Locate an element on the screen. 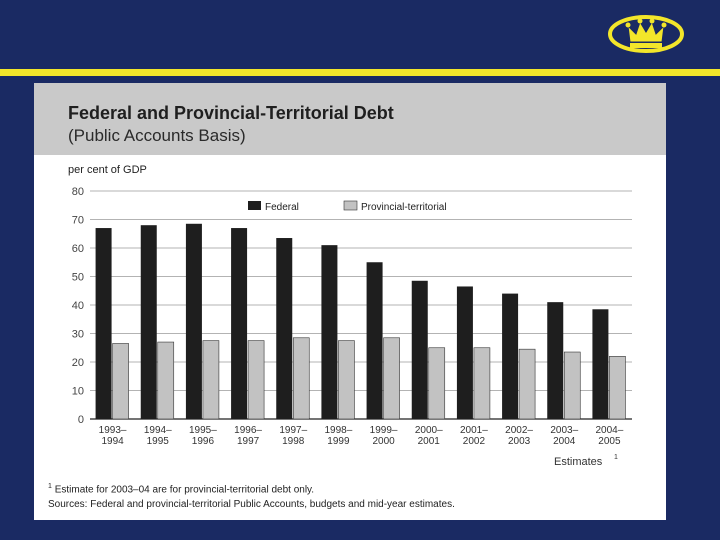  x-tick-label: 2000 is located at coordinates (383, 441).